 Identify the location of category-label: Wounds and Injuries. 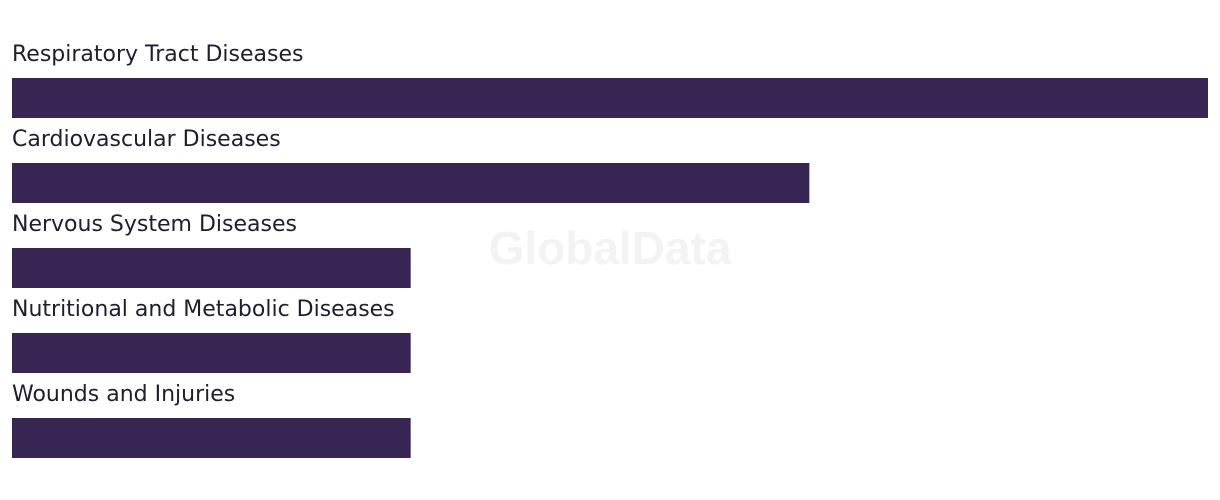
(123, 394).